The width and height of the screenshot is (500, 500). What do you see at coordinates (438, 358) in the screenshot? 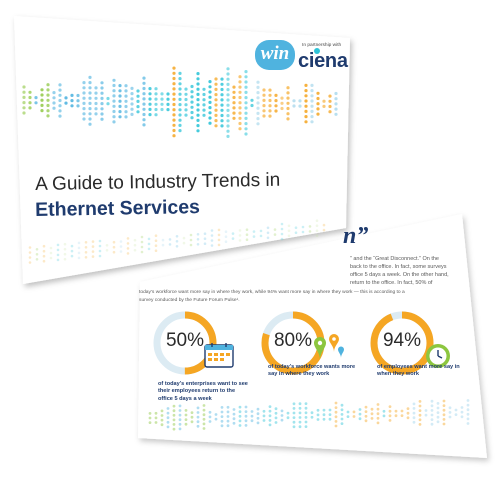
I see `clock-icon` at bounding box center [438, 358].